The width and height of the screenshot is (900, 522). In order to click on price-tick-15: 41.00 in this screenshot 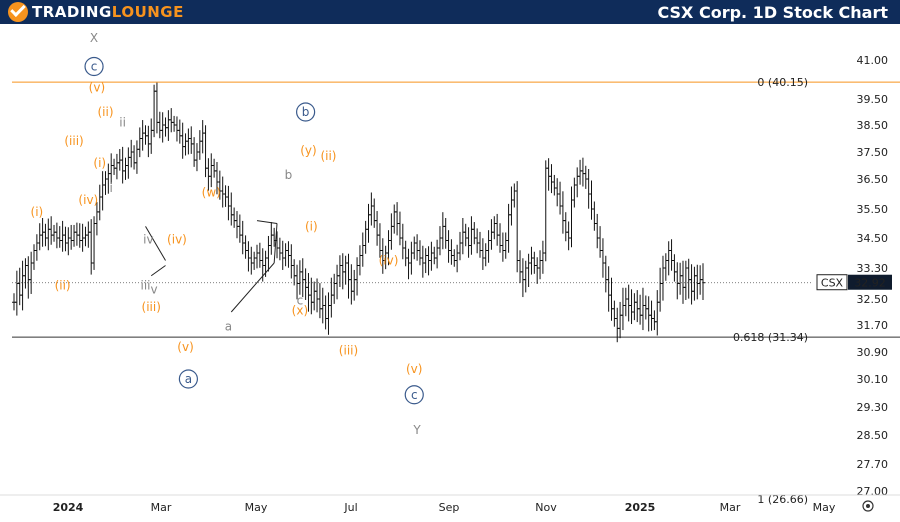, I will do `click(873, 60)`.